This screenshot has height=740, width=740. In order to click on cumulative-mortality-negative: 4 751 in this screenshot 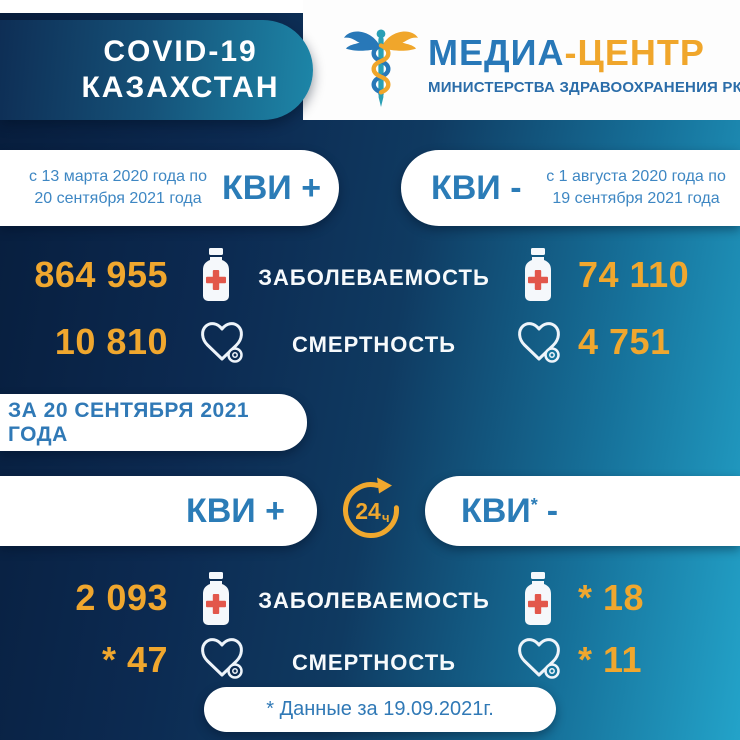, I will do `click(624, 341)`.